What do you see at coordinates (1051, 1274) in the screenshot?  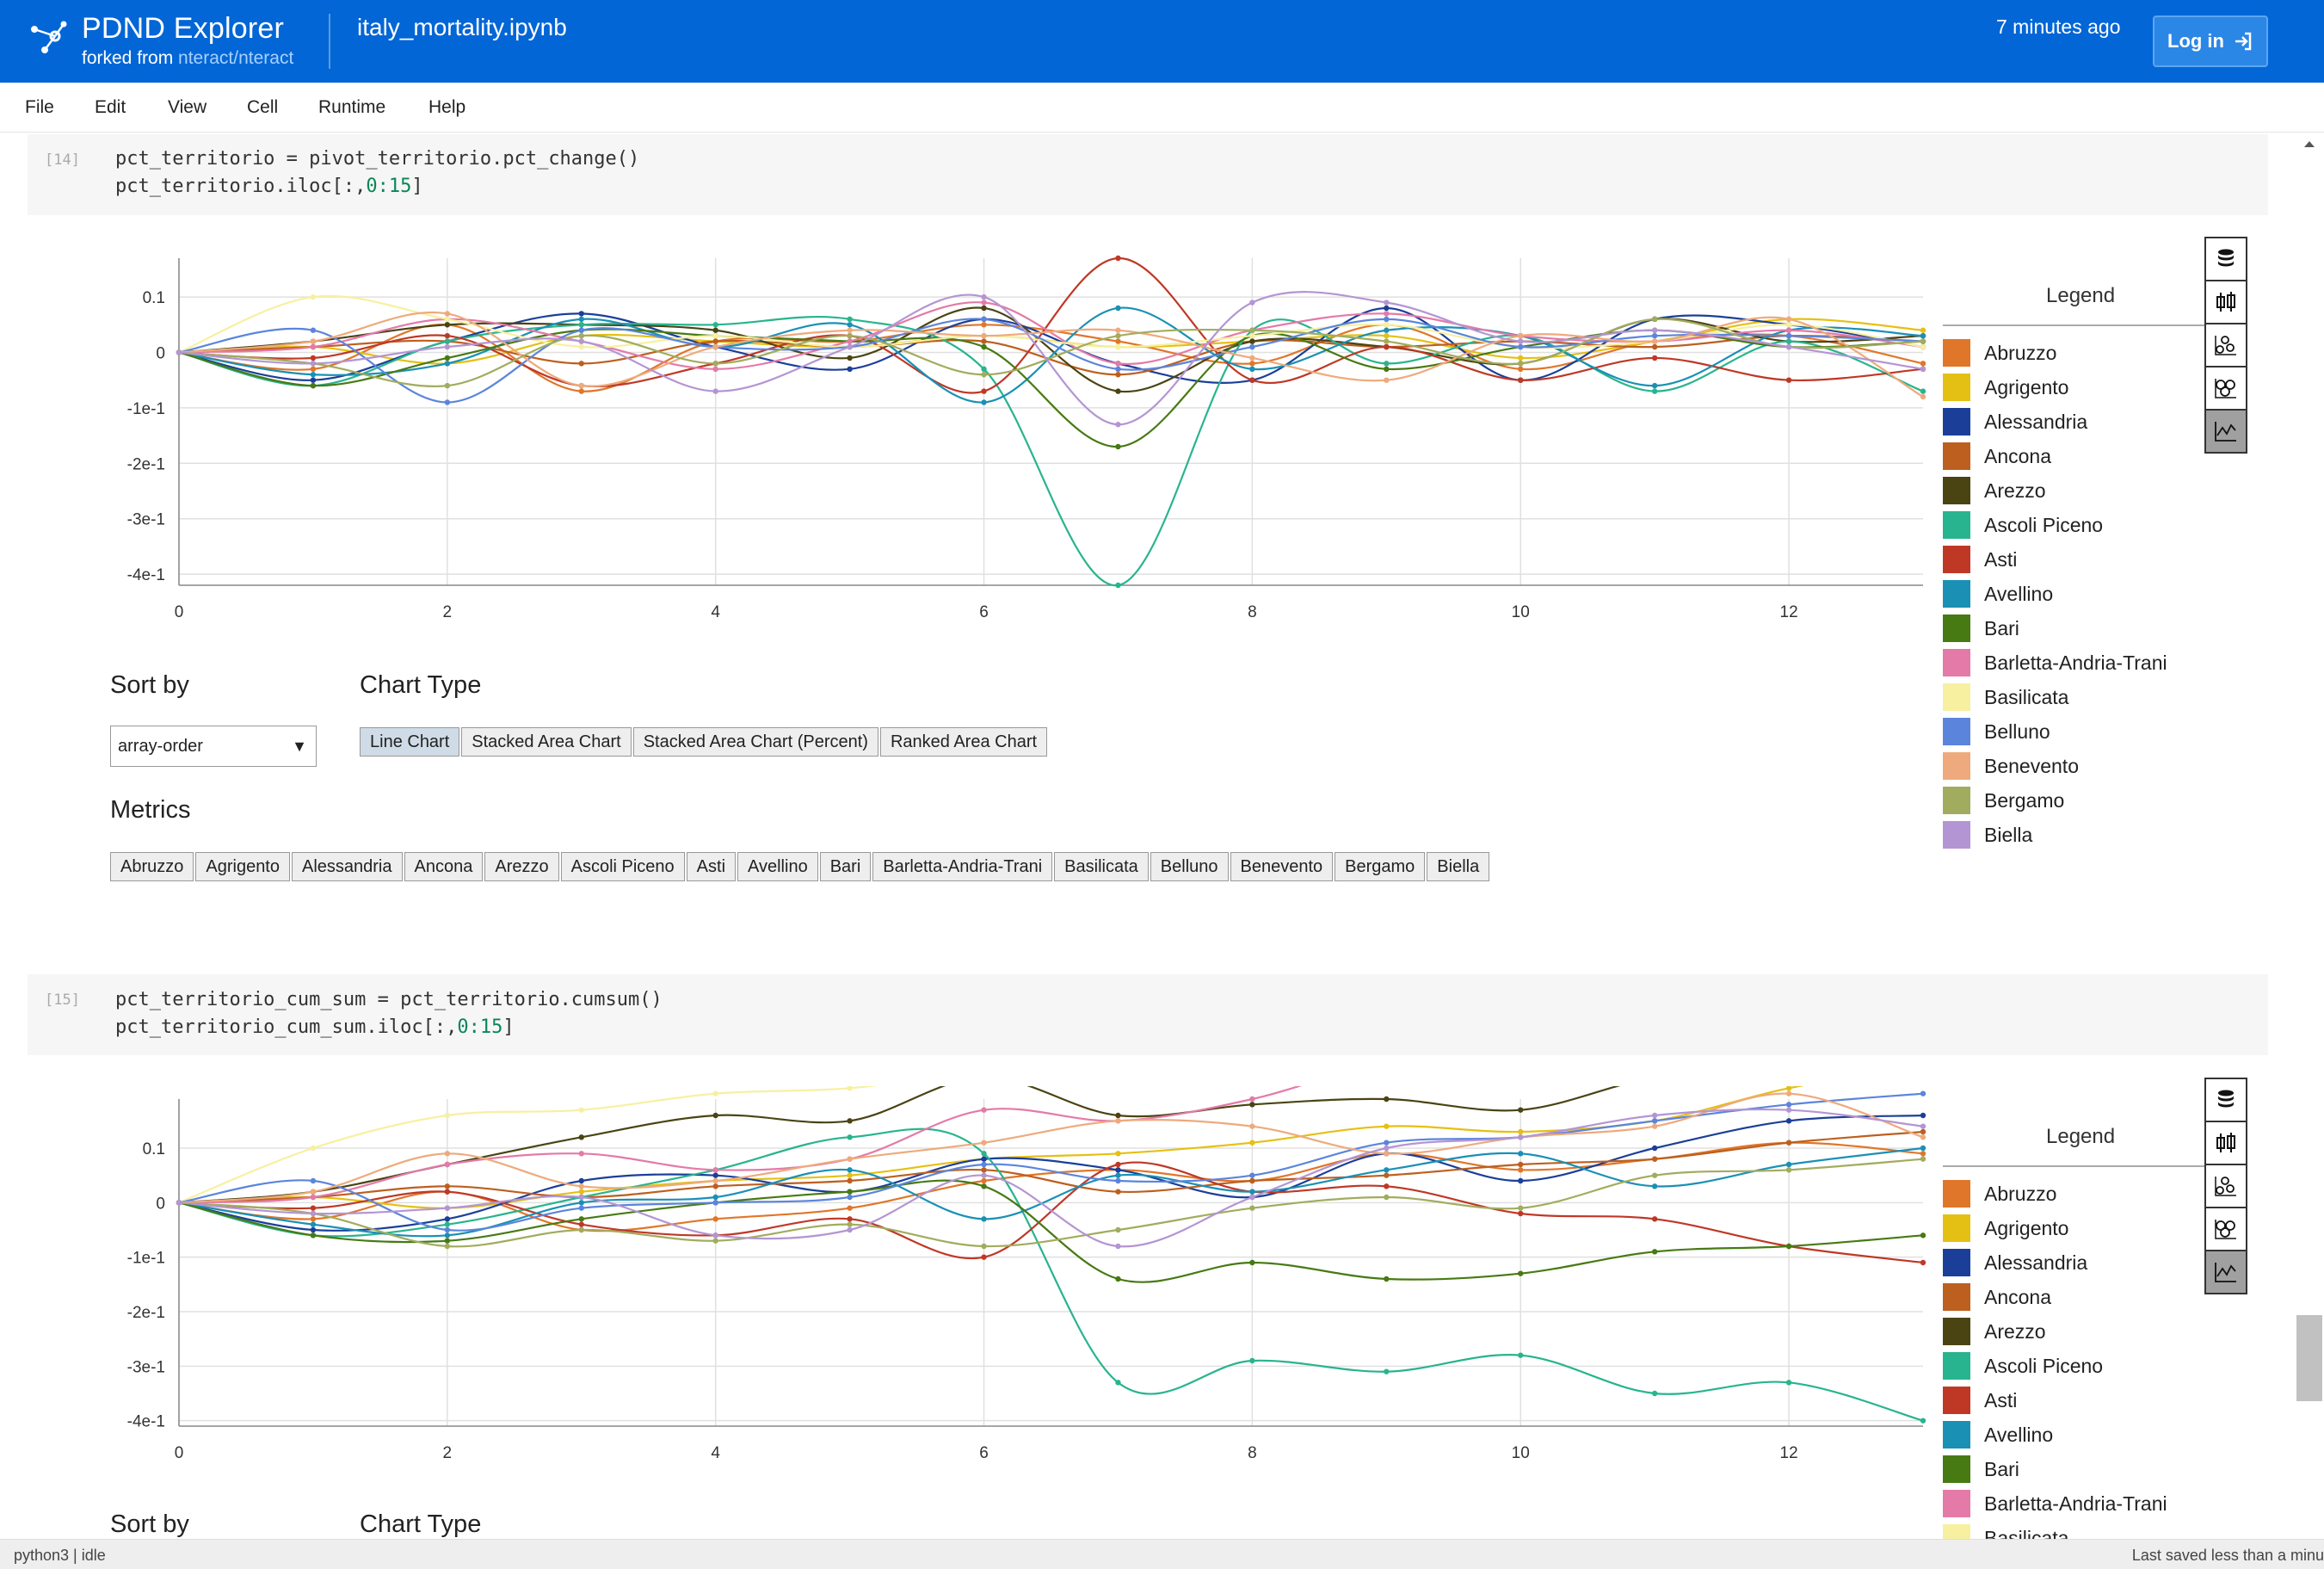 I see `series-line-ascoli-piceno` at bounding box center [1051, 1274].